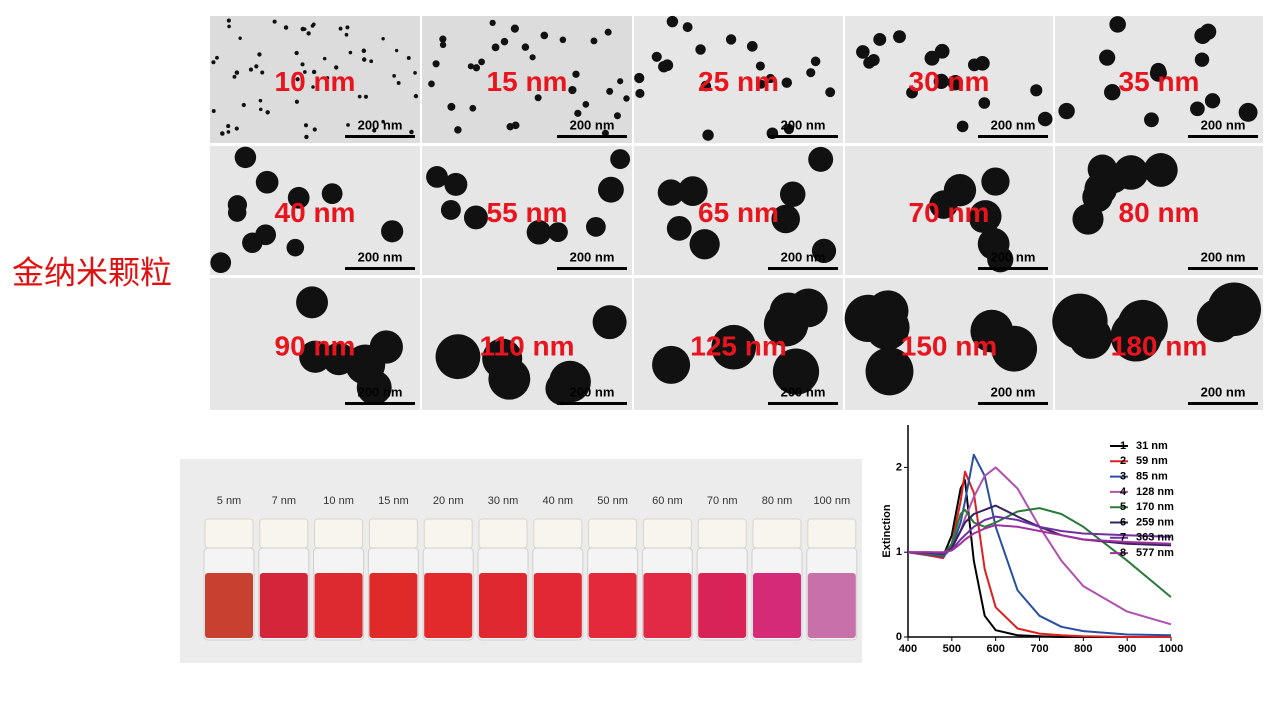 The width and height of the screenshot is (1280, 725). I want to click on vial-label: 7 nm, so click(284, 501).